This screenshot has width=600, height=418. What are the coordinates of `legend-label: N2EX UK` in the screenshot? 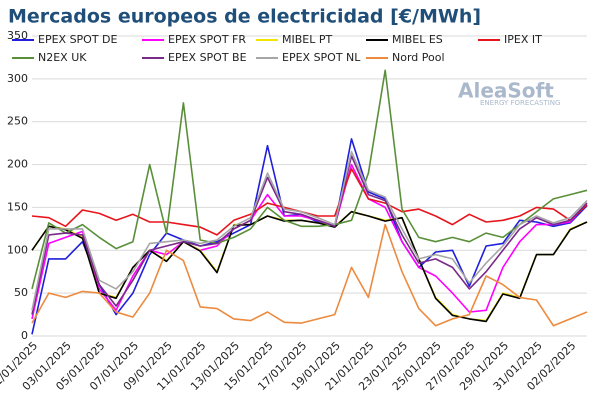 It's located at (62, 57).